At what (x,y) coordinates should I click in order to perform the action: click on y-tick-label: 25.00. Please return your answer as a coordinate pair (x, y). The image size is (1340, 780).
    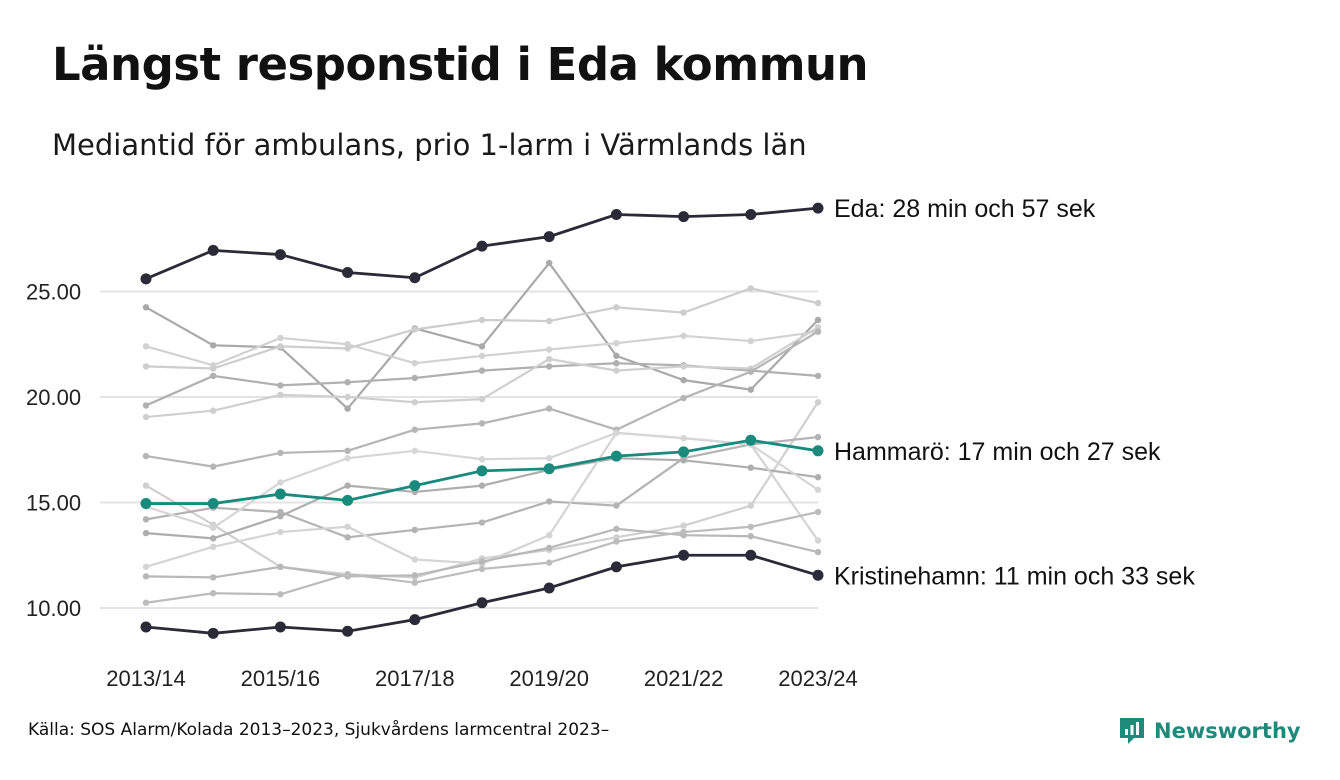
    Looking at the image, I should click on (53, 292).